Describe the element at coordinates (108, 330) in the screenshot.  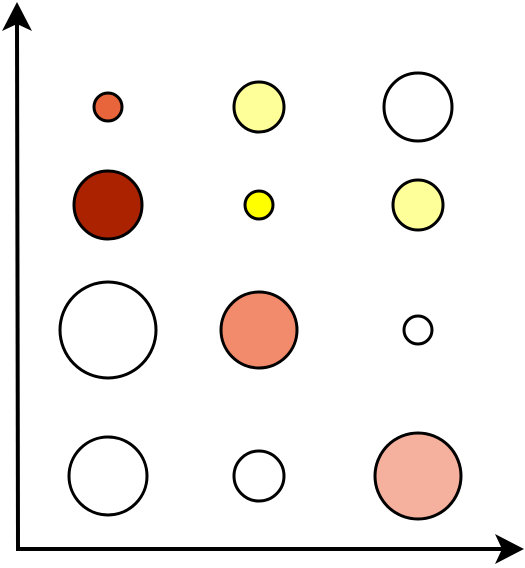
I see `bubble-r3-c1` at that location.